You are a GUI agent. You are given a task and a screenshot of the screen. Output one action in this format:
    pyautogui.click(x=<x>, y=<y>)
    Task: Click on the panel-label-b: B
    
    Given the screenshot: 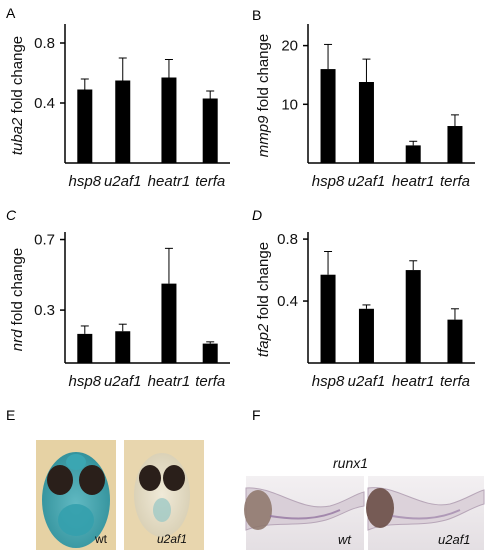 What is the action you would take?
    pyautogui.click(x=256, y=15)
    